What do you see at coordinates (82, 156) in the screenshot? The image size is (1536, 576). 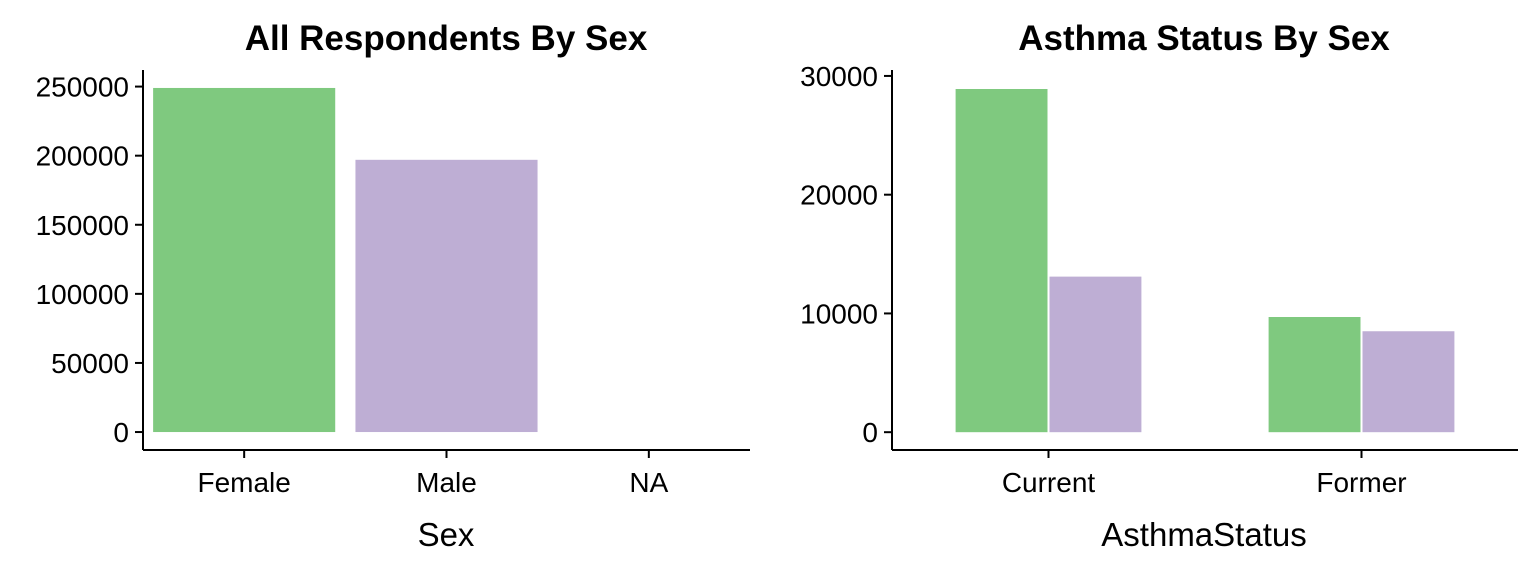 I see `y-tick-label: 200000` at bounding box center [82, 156].